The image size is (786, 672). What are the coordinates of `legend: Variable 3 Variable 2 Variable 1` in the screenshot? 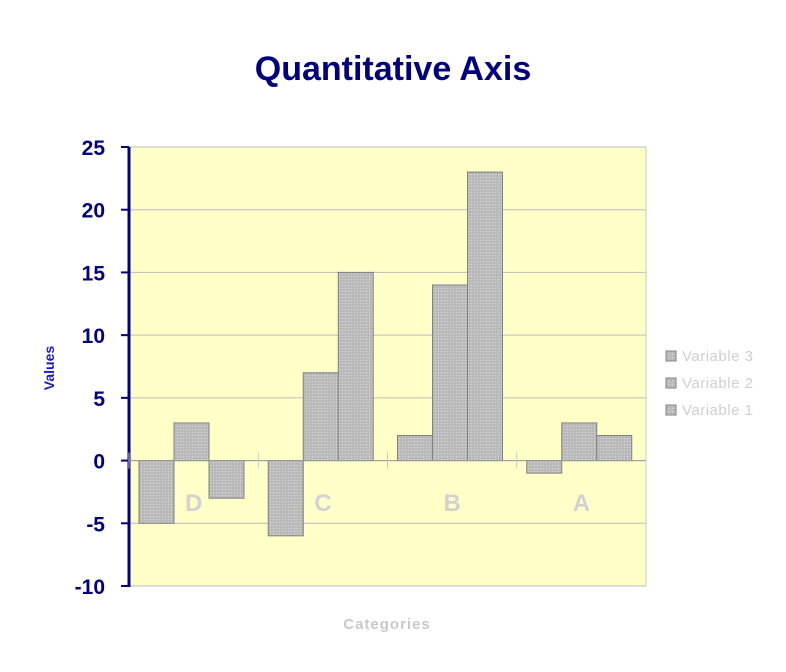 It's located at (709, 383).